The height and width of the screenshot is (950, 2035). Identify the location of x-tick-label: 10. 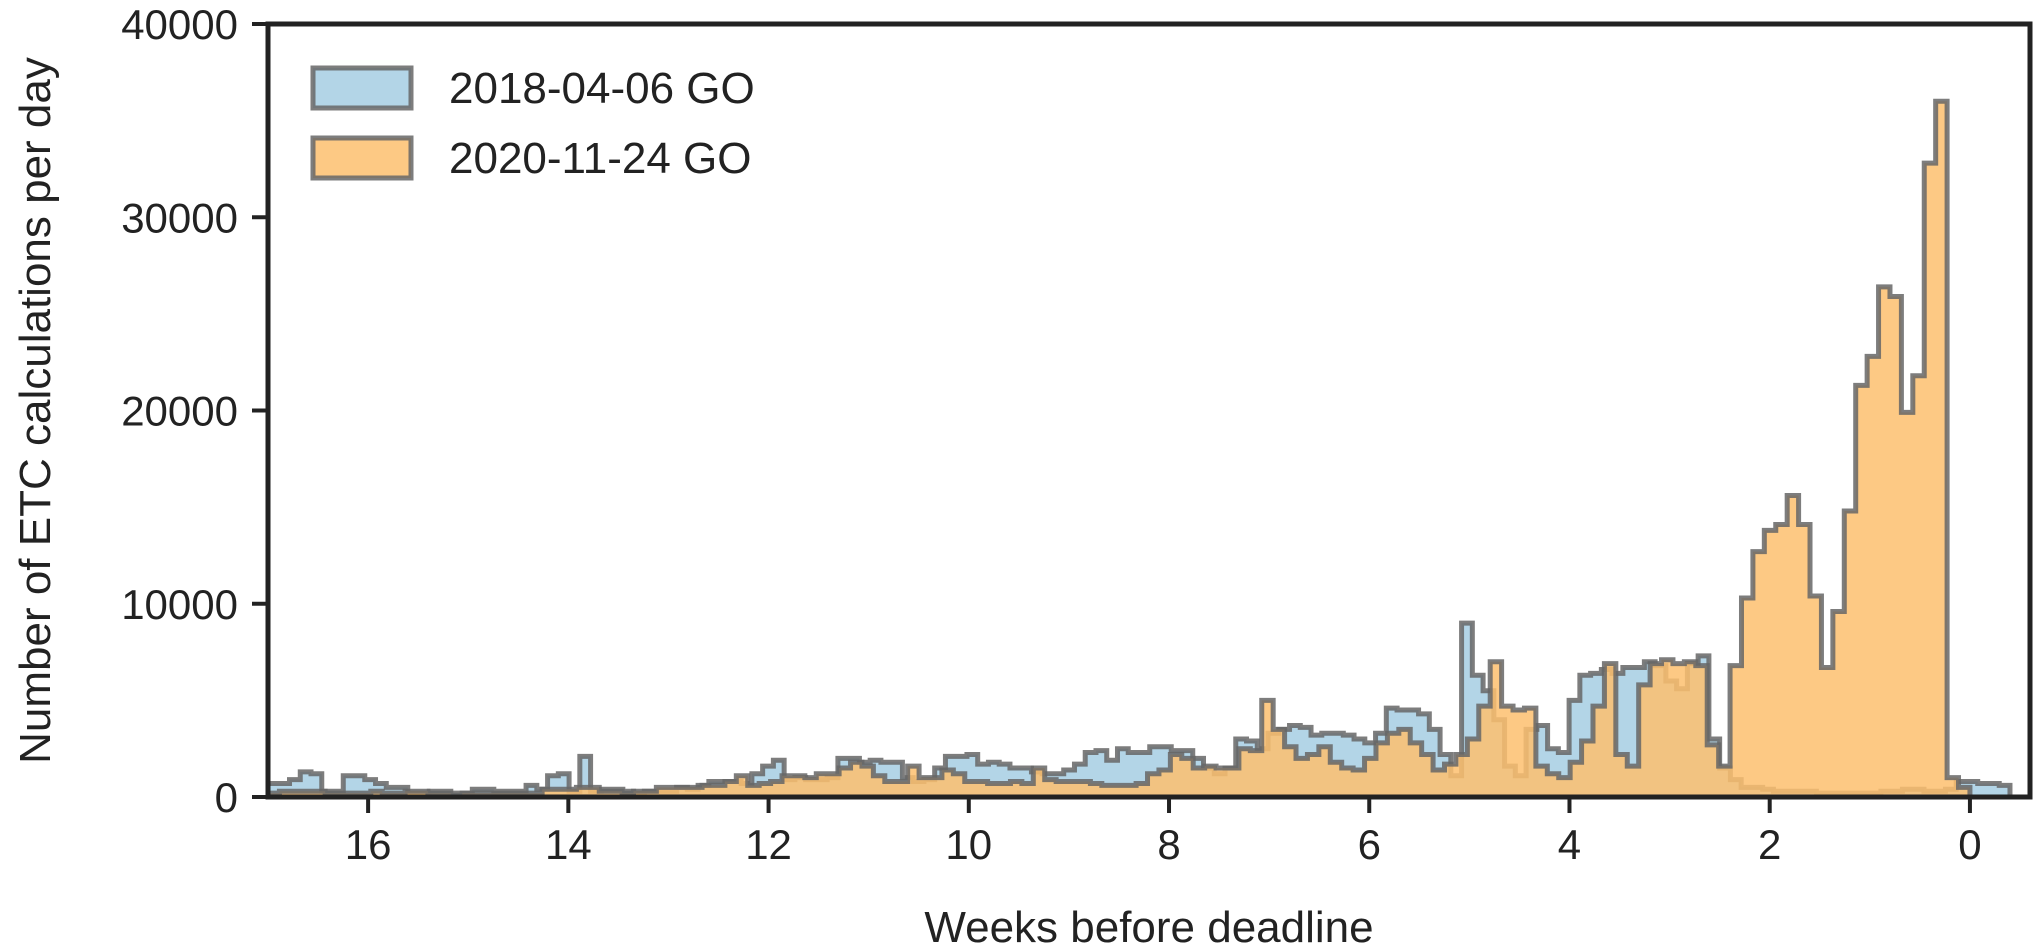
(968, 844).